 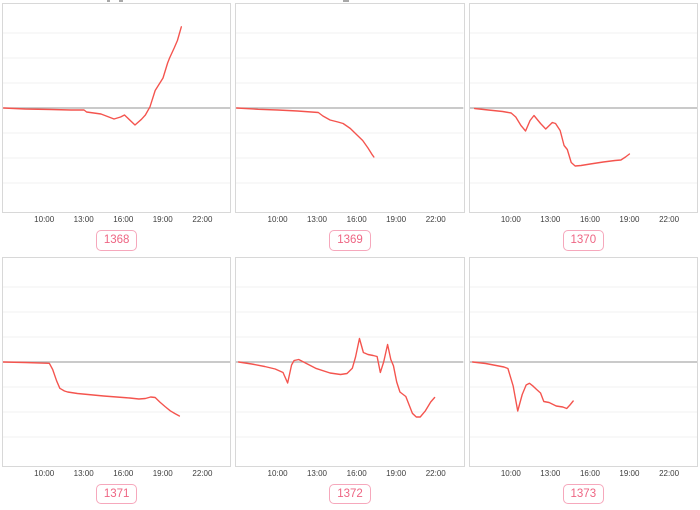 I want to click on badge-row: 1372, so click(x=349, y=494).